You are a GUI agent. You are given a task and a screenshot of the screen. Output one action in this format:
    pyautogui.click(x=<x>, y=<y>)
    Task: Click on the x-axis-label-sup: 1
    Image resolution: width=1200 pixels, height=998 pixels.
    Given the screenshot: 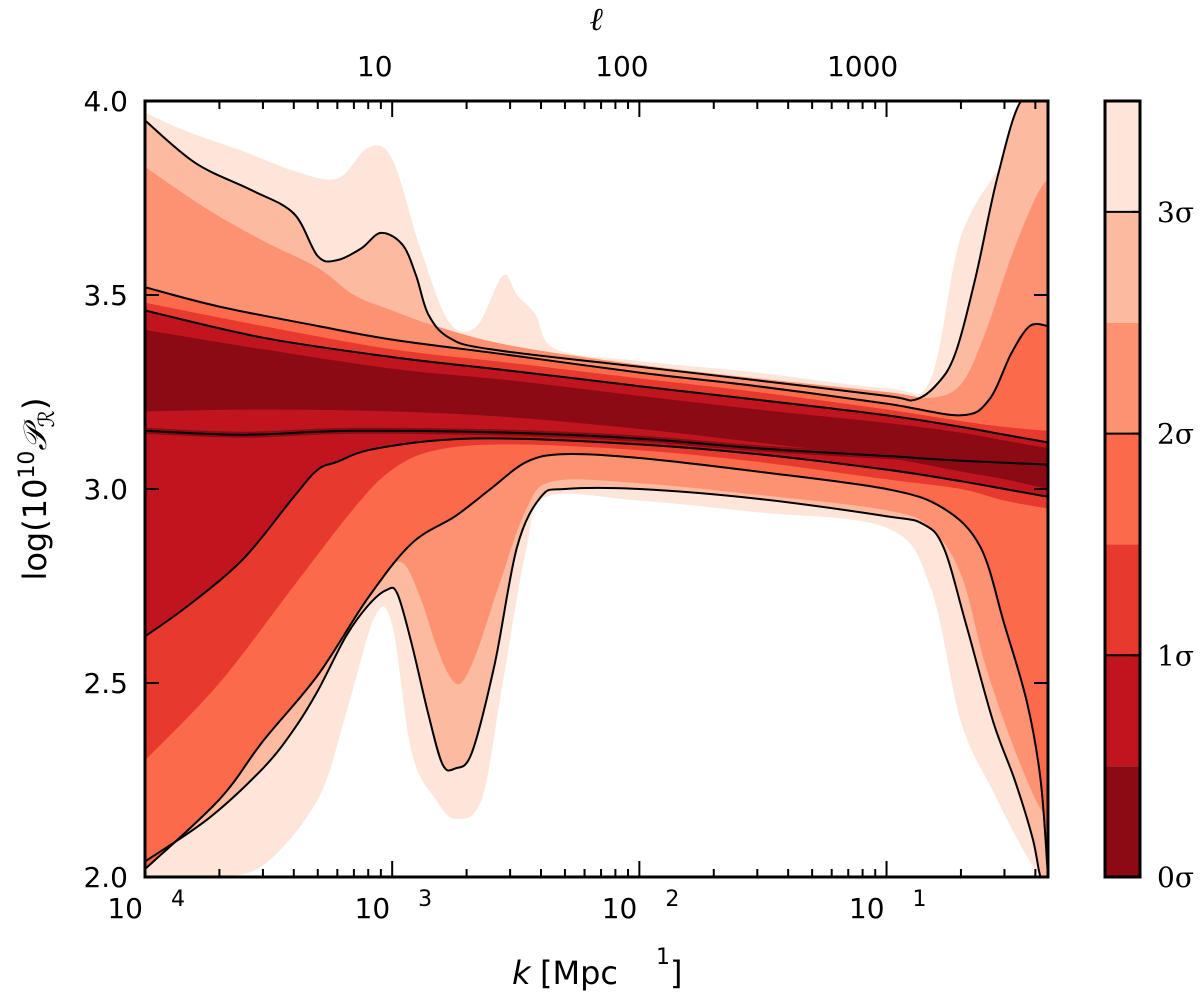 What is the action you would take?
    pyautogui.click(x=663, y=957)
    